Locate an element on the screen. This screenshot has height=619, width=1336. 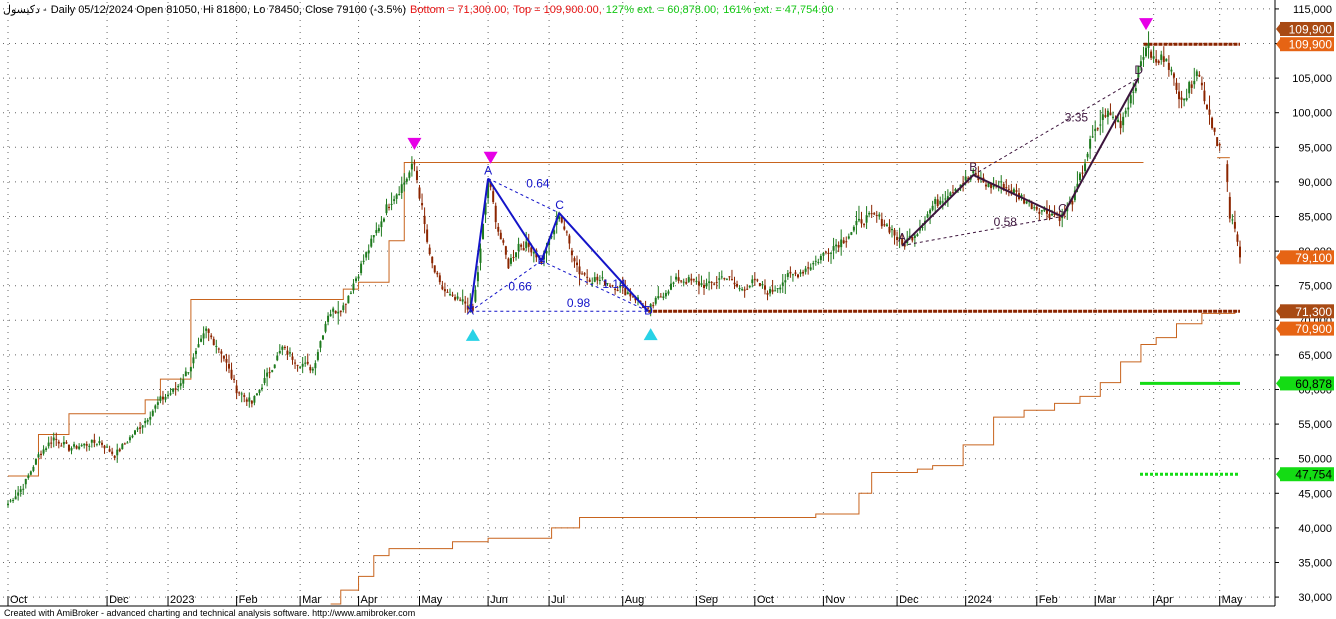
header-bottom: Bottom = 71,300.00, is located at coordinates (459, 10).